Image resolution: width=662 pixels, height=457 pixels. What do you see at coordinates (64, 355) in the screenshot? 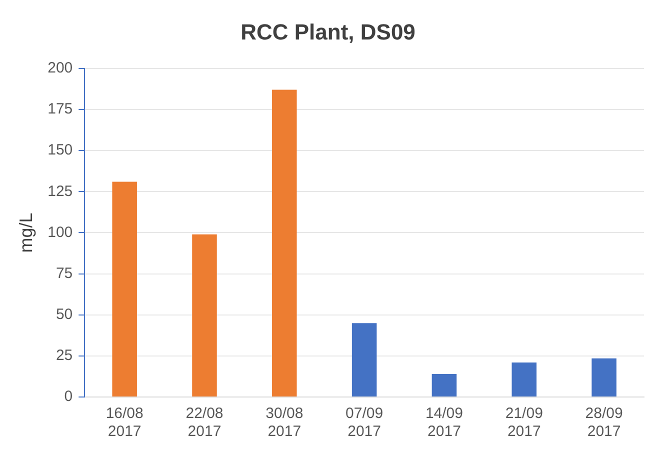
I see `y-tick-label: 25` at bounding box center [64, 355].